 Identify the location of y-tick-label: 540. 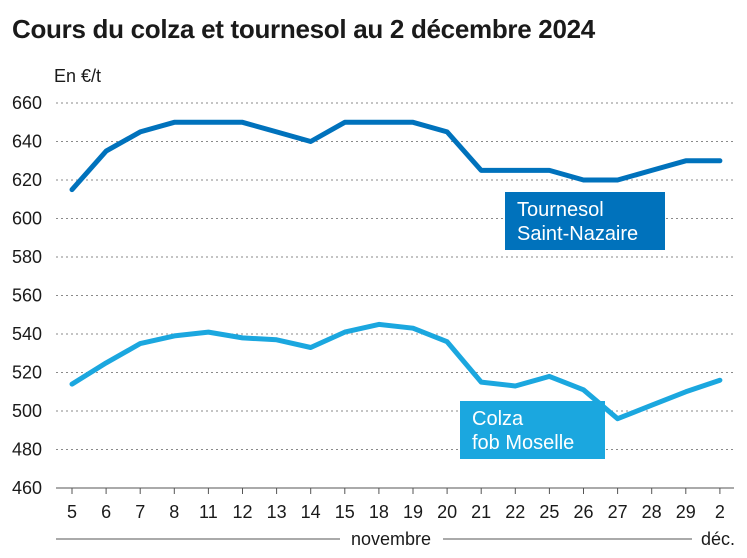
(27, 334).